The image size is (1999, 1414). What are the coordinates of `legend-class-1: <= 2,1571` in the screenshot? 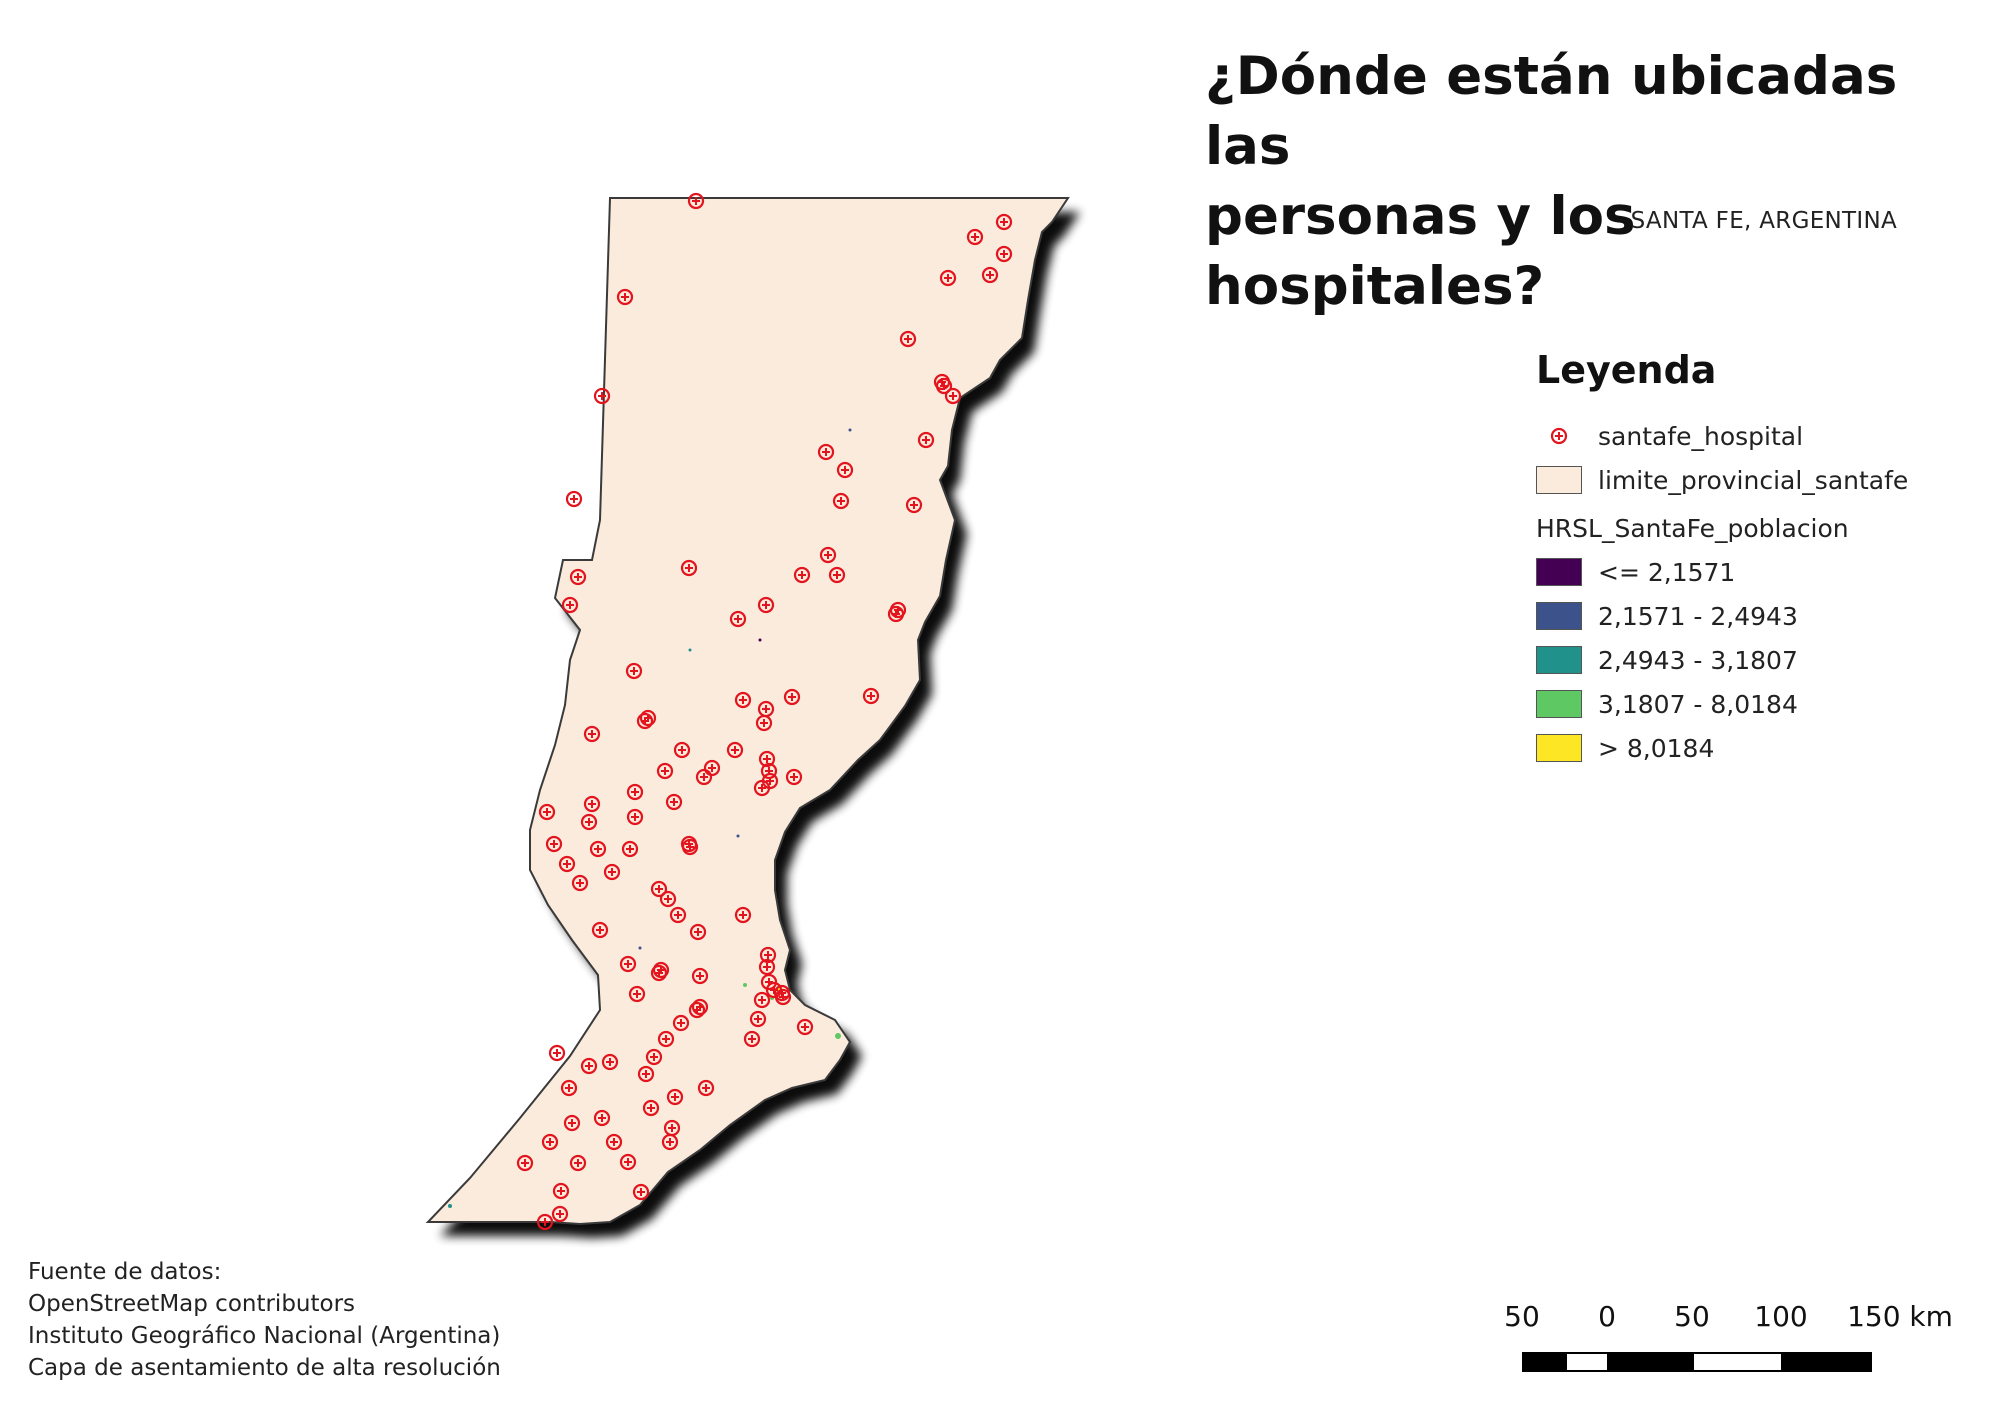 It's located at (1746, 572).